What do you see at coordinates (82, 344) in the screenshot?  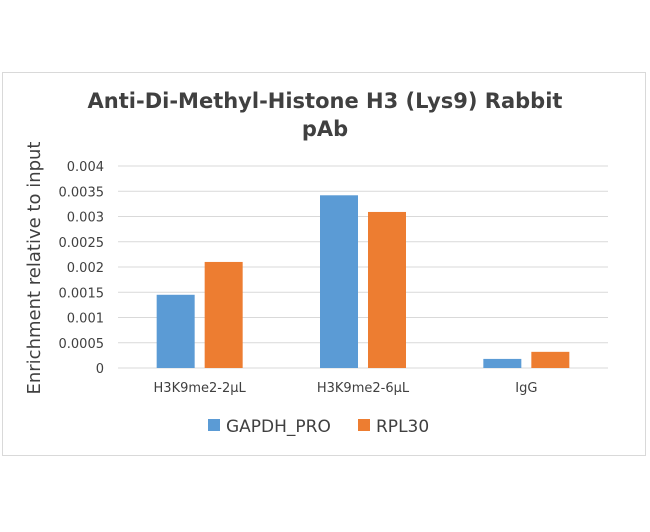 I see `y-tick-label: 0.0005` at bounding box center [82, 344].